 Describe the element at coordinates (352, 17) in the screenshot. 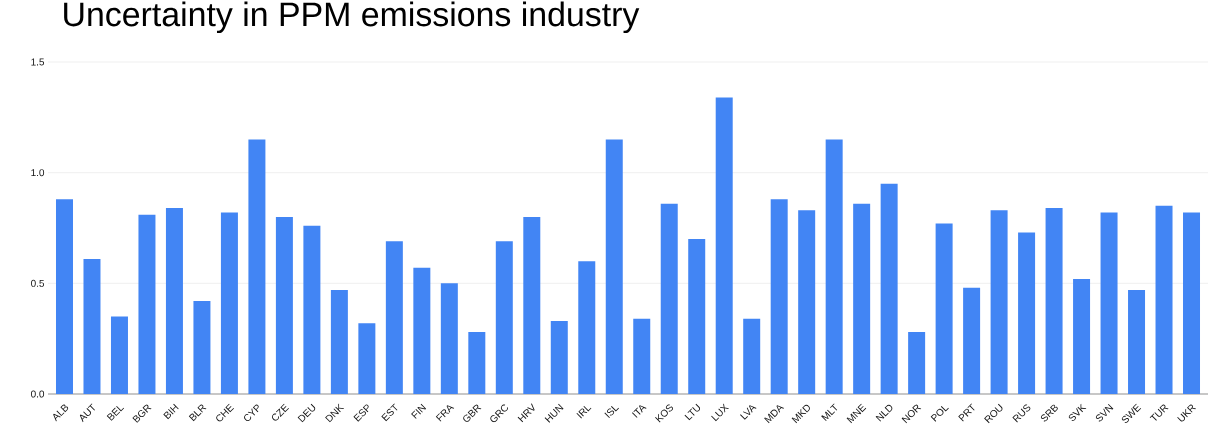

I see `chart-title: Uncertainty in PPM emissions industry` at that location.